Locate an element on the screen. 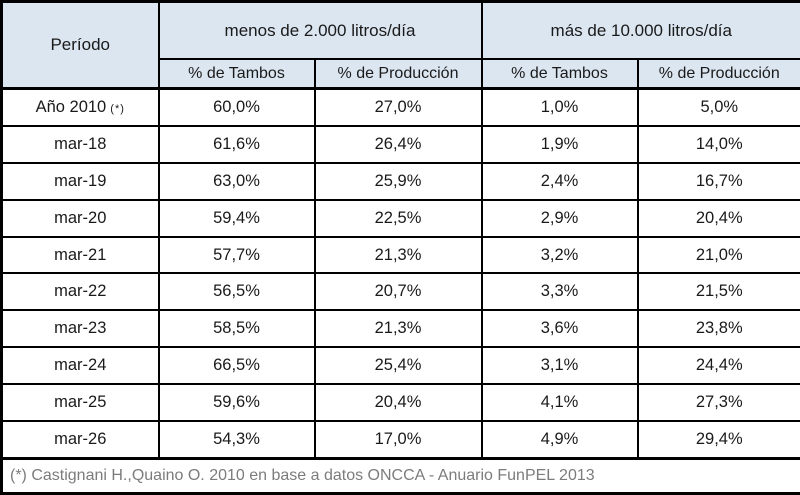  period-label: mar-20 is located at coordinates (80, 217).